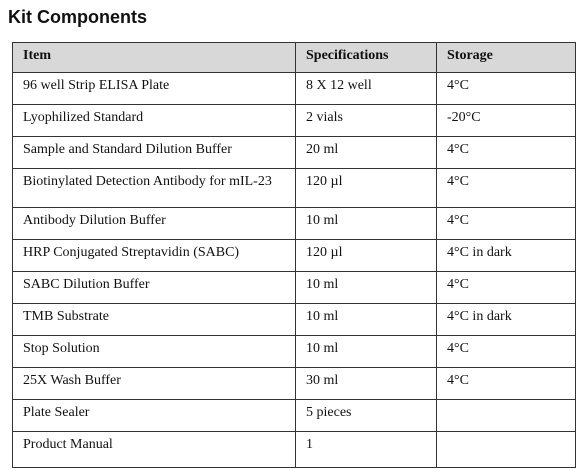  I want to click on table-row: TMB Substrate 10 ml 4°C in dark, so click(294, 319).